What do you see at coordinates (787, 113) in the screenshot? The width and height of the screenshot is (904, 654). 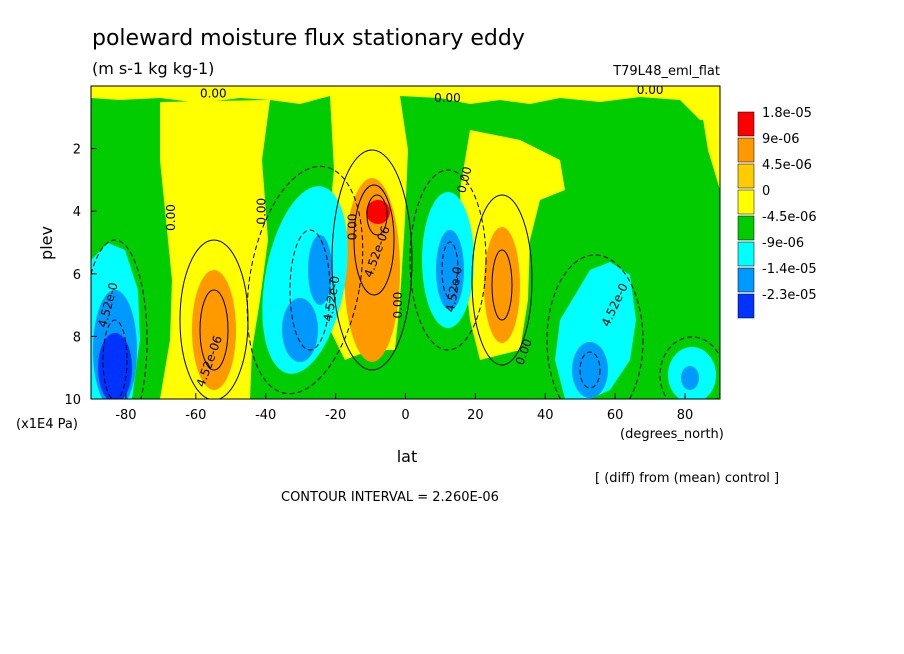 I see `legend-label: 1.8e-05` at bounding box center [787, 113].